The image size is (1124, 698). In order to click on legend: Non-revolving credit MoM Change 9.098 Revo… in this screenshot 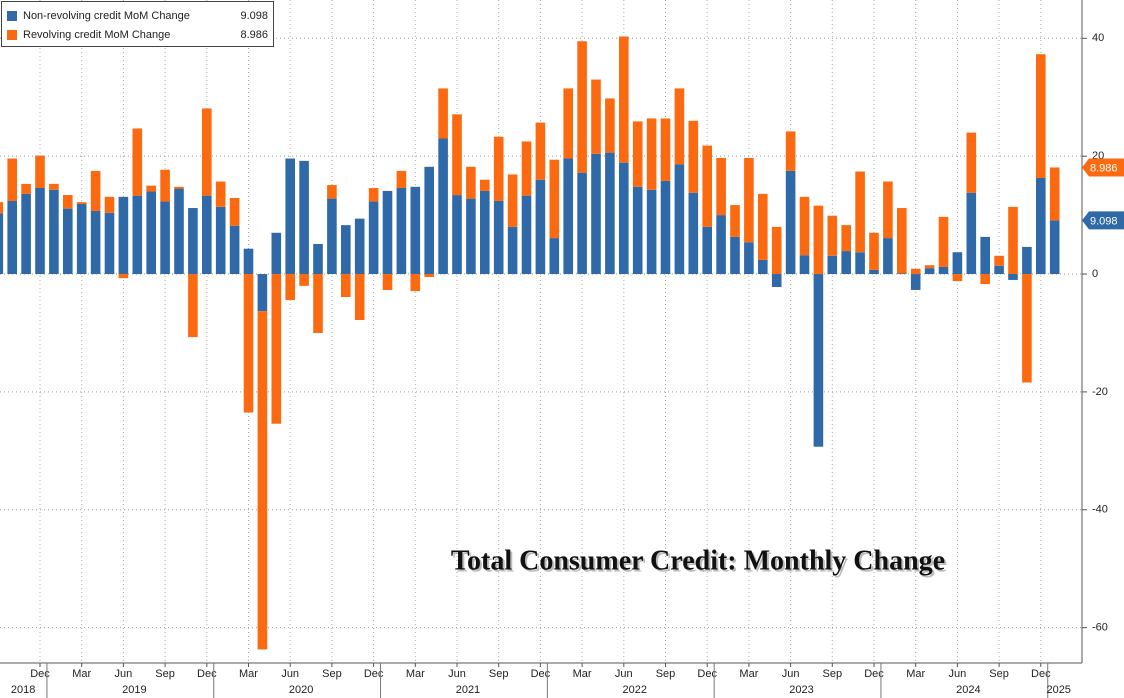, I will do `click(137, 24)`.